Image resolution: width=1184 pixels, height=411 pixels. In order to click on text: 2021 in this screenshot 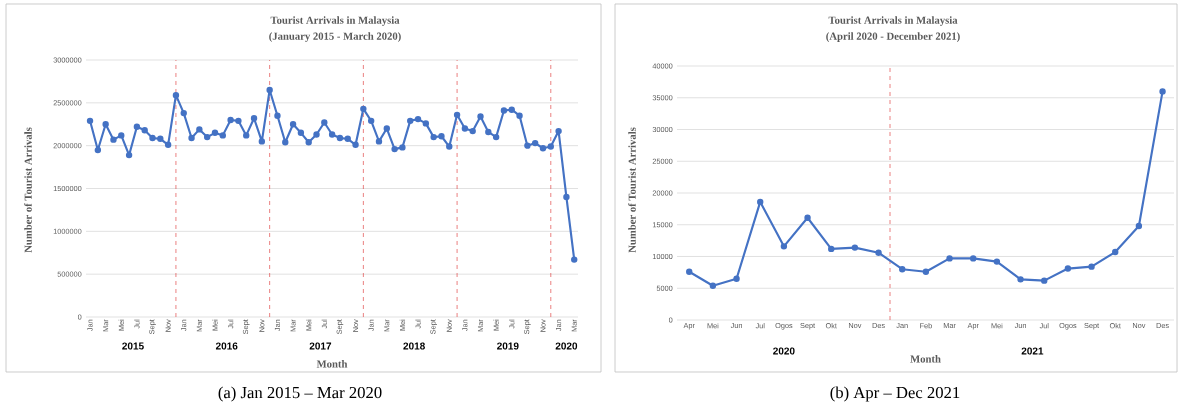, I will do `click(1032, 351)`.